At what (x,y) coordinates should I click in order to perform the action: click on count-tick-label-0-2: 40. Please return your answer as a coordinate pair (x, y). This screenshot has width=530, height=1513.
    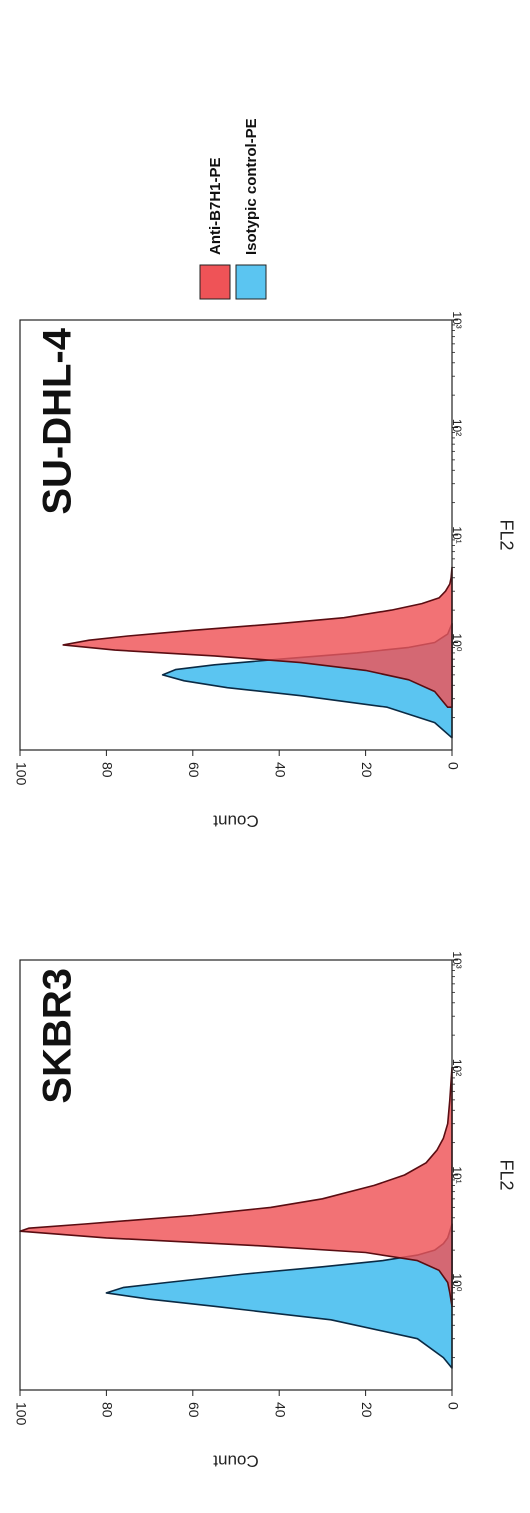
    Looking at the image, I should click on (280, 1410).